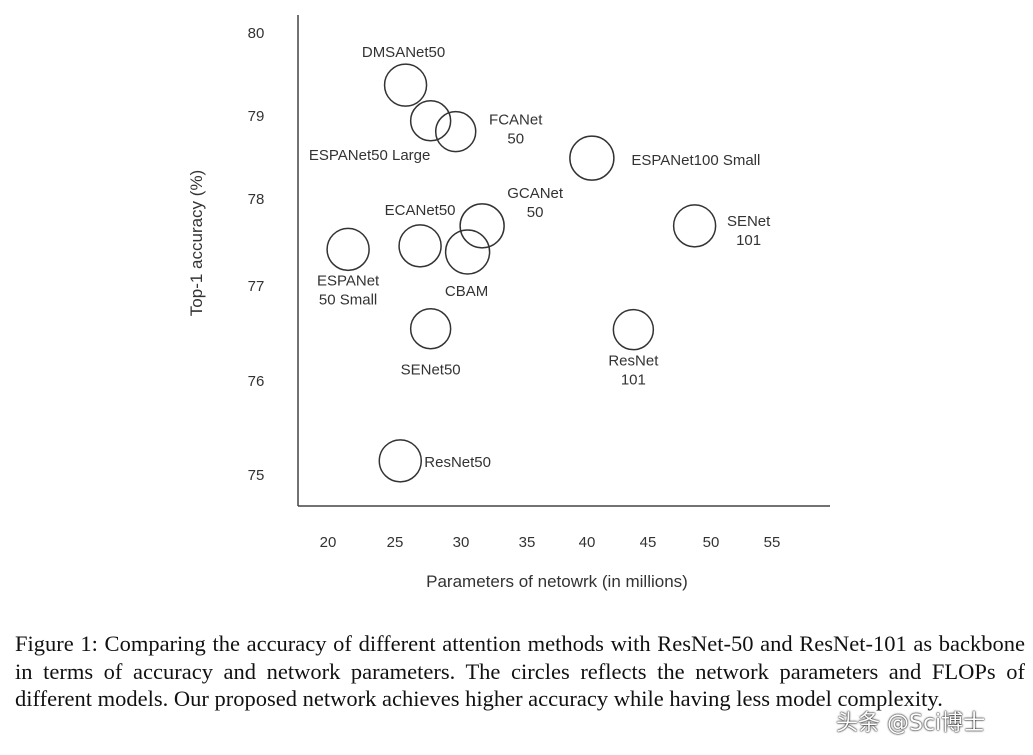 Image resolution: width=1033 pixels, height=755 pixels. I want to click on y-tick-label: 79, so click(256, 116).